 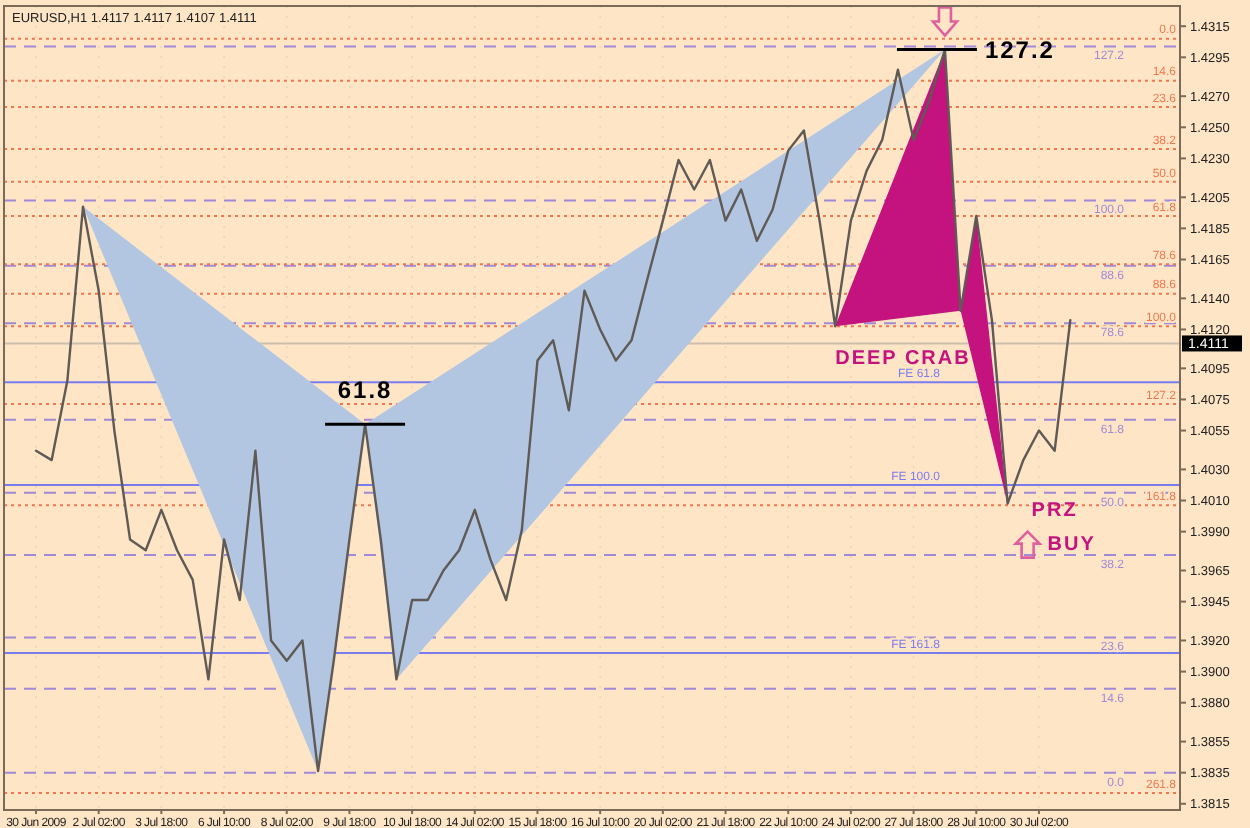 I want to click on annotation: 61.8, so click(x=365, y=390).